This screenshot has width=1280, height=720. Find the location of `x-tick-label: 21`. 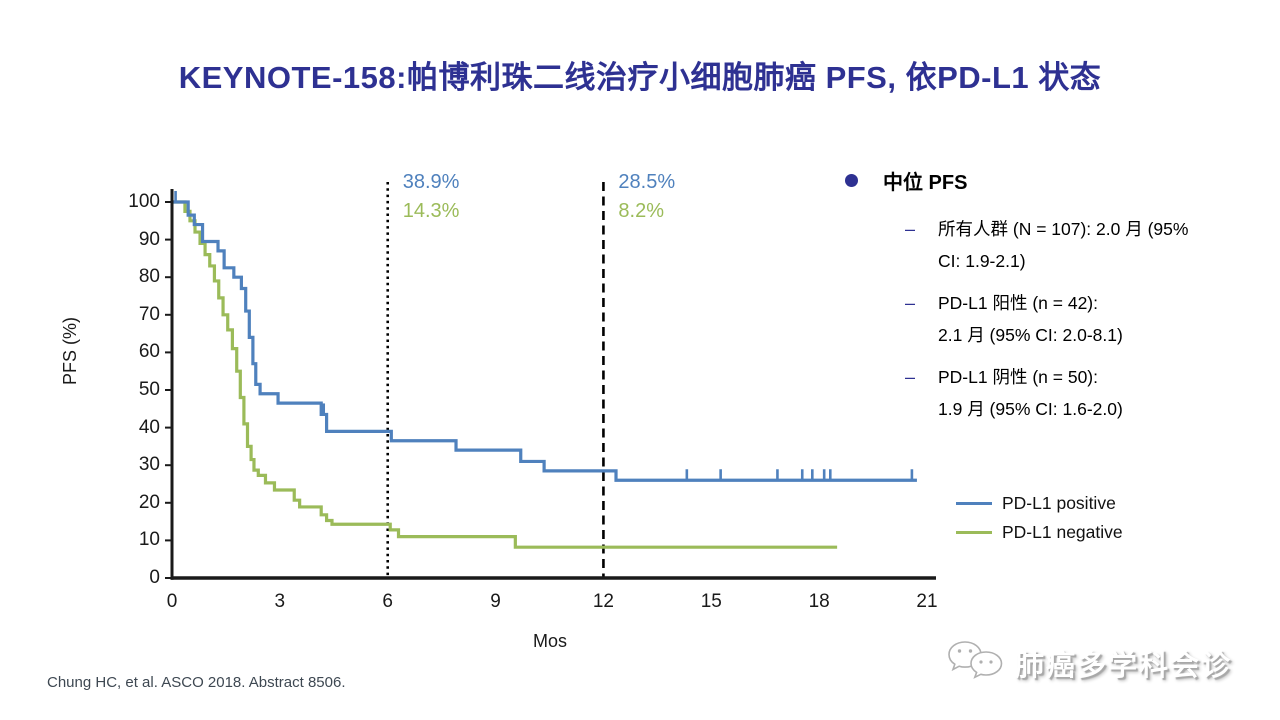

x-tick-label: 21 is located at coordinates (927, 601).